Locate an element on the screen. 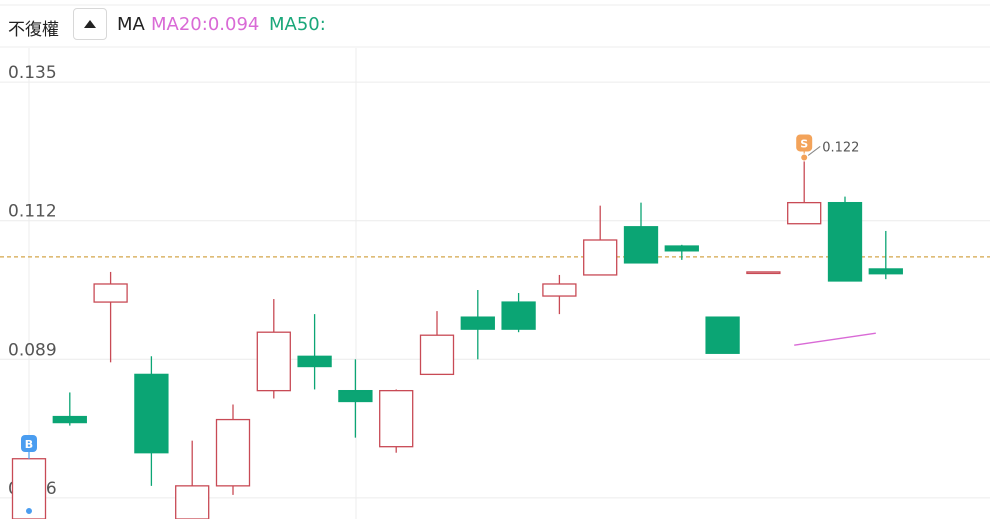 The width and height of the screenshot is (990, 519). buy-marker-tag is located at coordinates (29, 443).